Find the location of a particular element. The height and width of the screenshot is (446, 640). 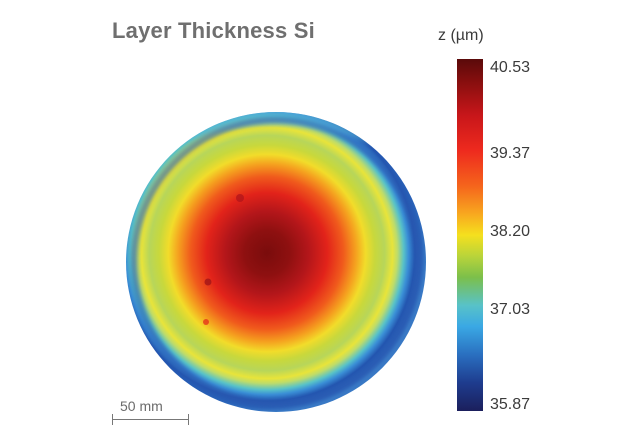

scale-bar-label: 50 mm is located at coordinates (141, 406).